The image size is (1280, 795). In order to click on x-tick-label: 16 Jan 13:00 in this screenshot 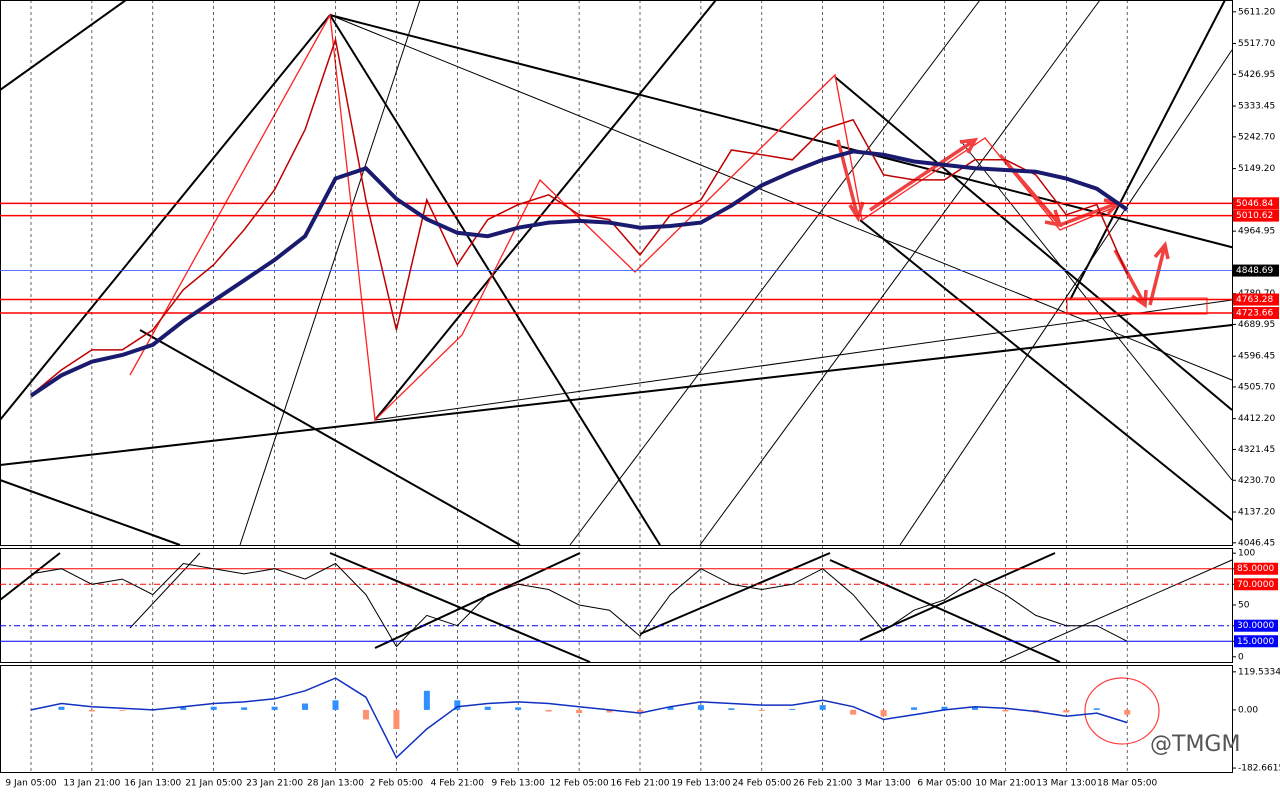, I will do `click(152, 784)`.